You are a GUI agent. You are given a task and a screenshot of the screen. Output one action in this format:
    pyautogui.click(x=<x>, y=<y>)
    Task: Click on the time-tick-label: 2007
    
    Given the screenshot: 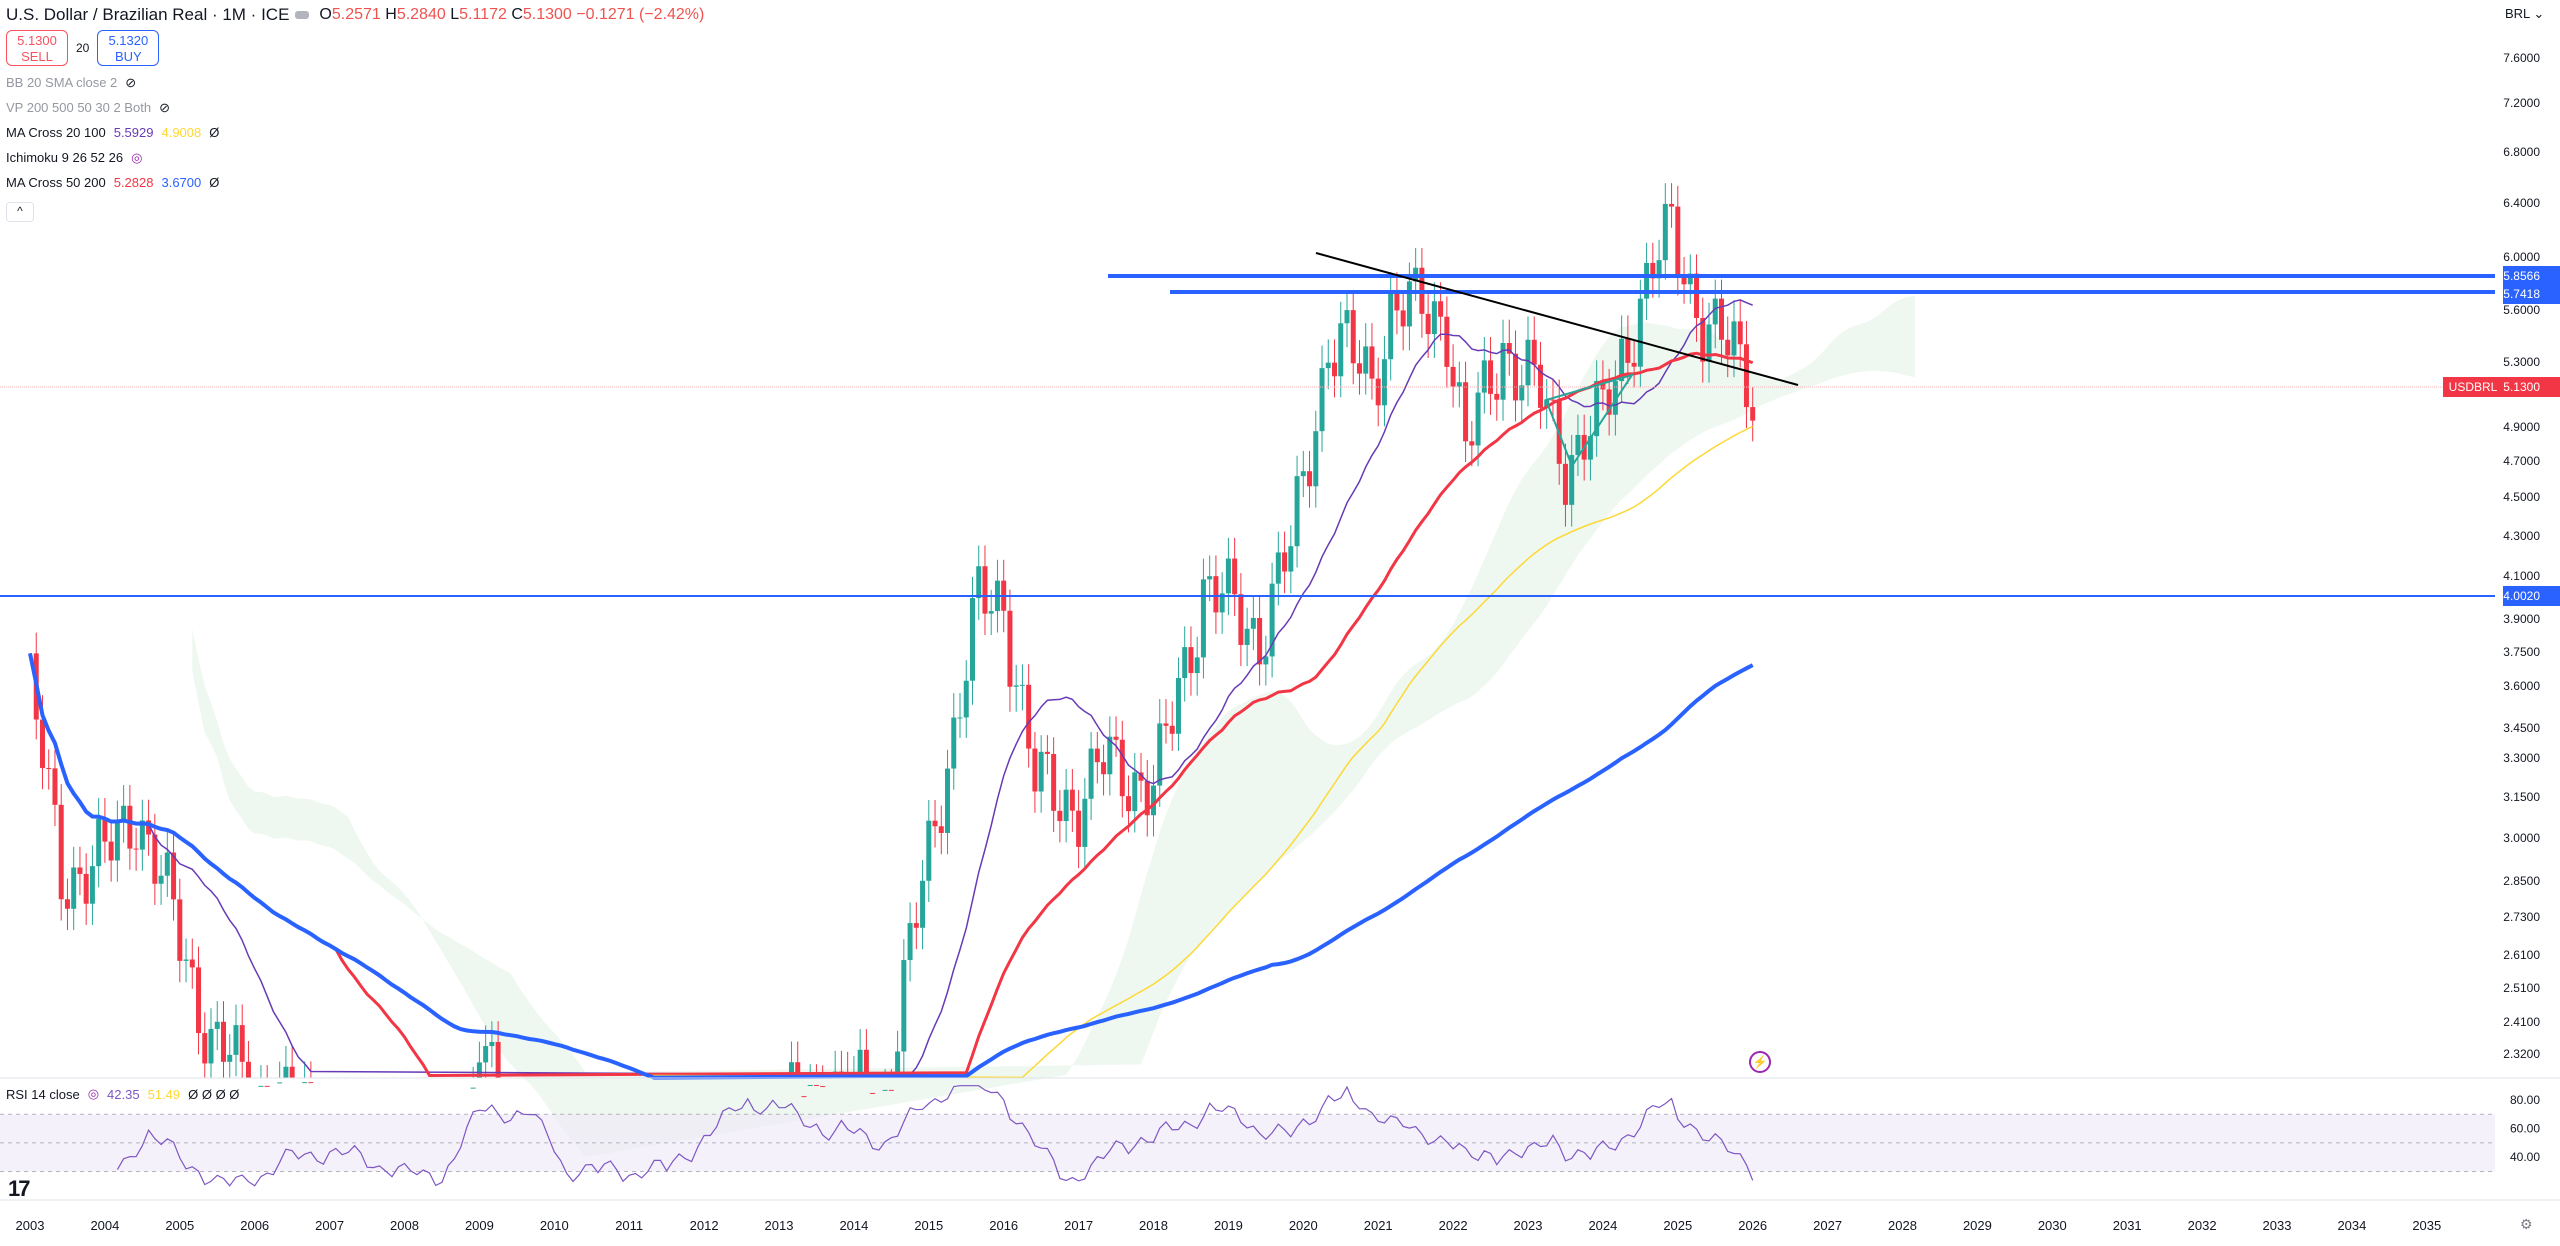 What is the action you would take?
    pyautogui.click(x=329, y=1225)
    